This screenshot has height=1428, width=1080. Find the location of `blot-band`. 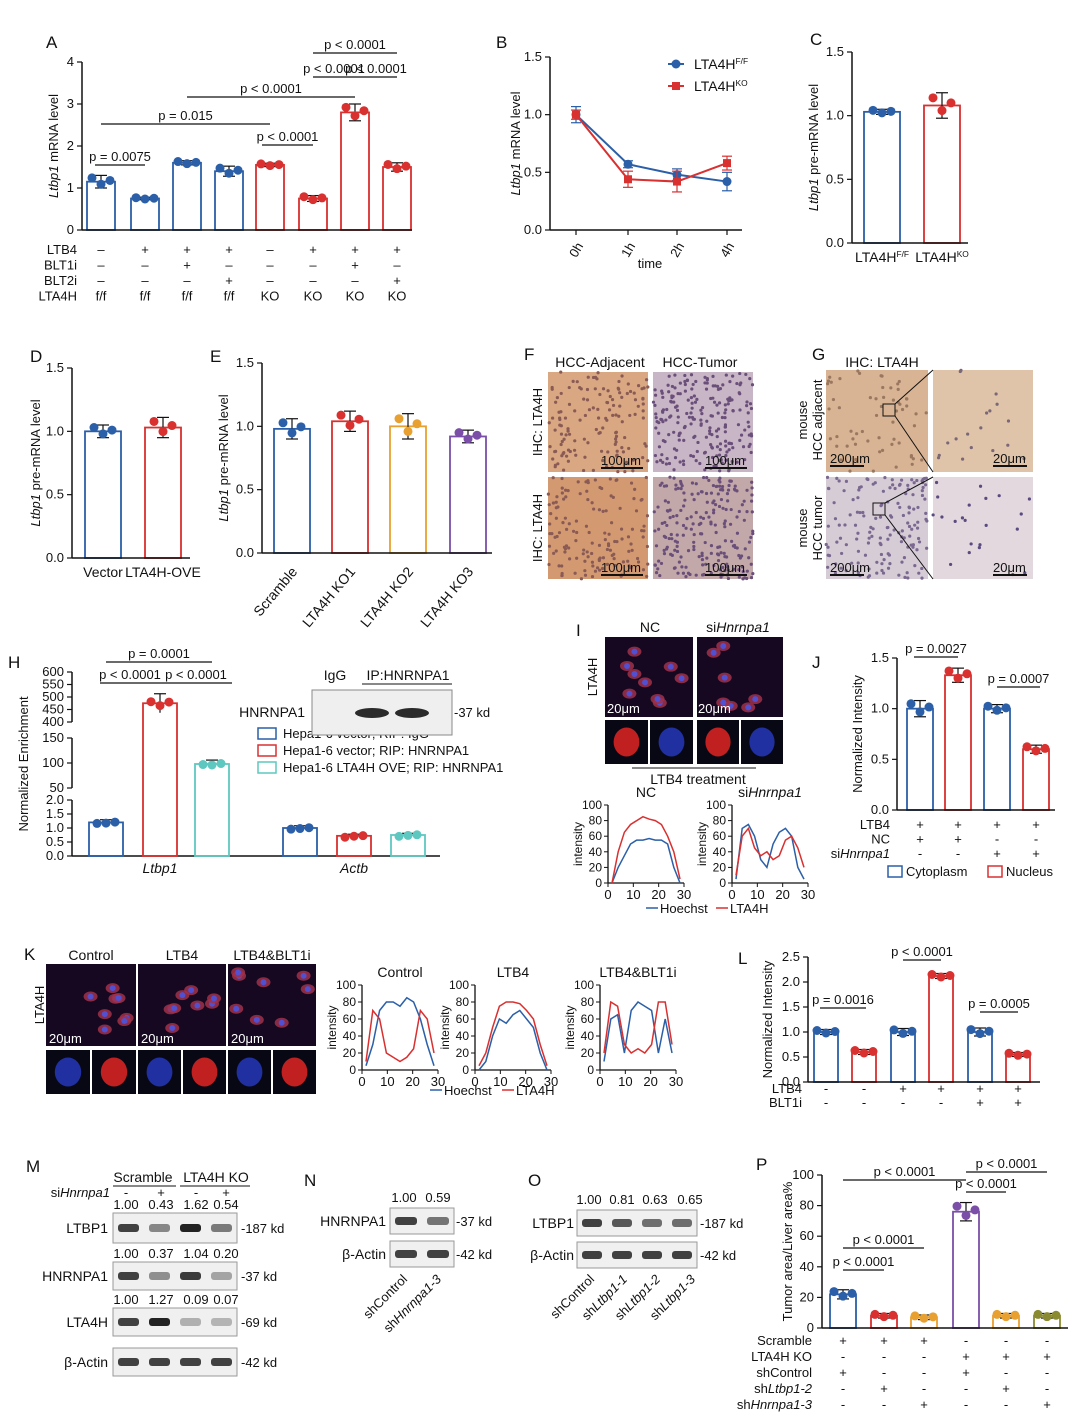

blot-band is located at coordinates (221, 1362).